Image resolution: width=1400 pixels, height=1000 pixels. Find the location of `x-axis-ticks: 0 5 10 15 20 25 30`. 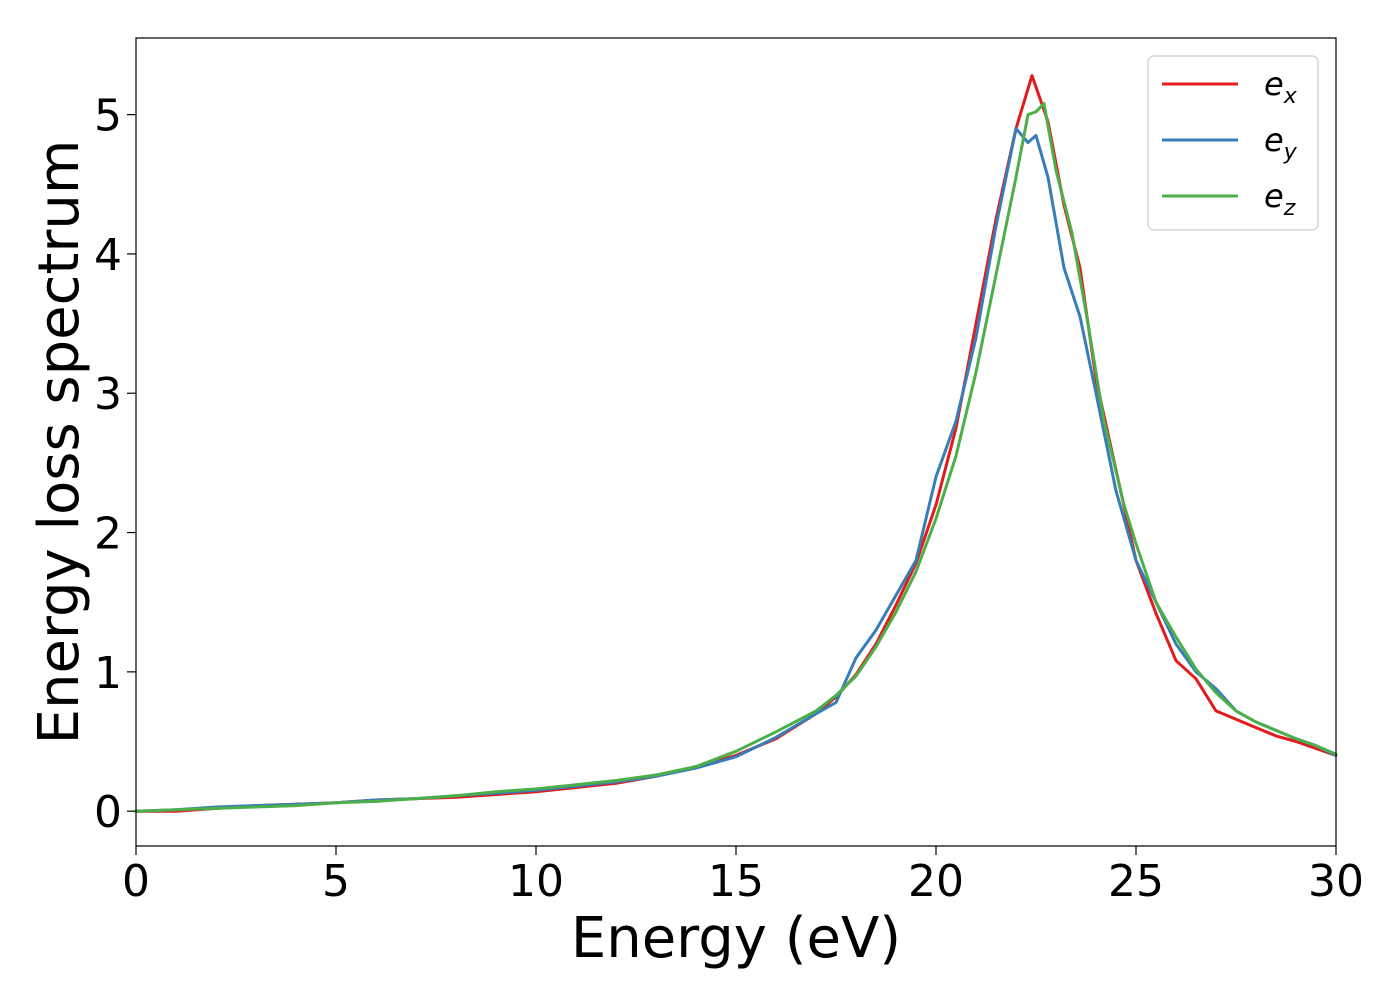

x-axis-ticks: 0 5 10 15 20 25 30 is located at coordinates (743, 876).